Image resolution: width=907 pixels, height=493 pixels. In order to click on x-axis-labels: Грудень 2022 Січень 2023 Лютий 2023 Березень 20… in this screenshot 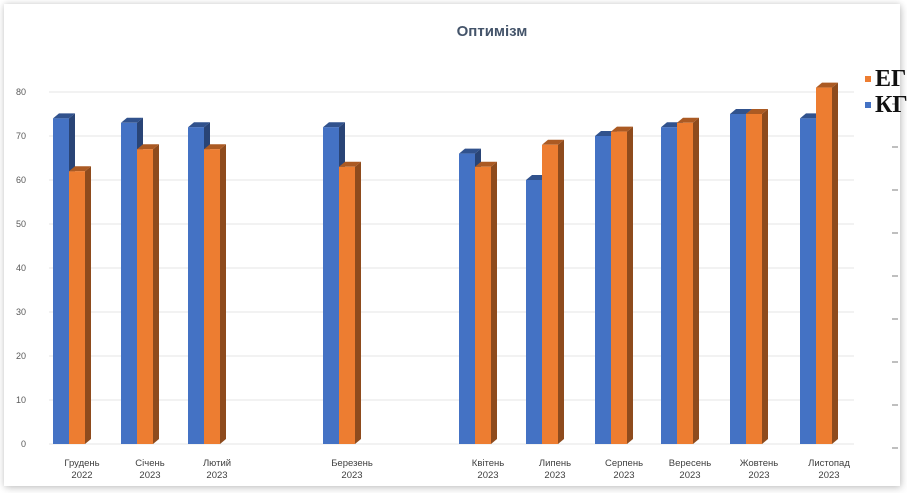, I will do `click(457, 469)`.